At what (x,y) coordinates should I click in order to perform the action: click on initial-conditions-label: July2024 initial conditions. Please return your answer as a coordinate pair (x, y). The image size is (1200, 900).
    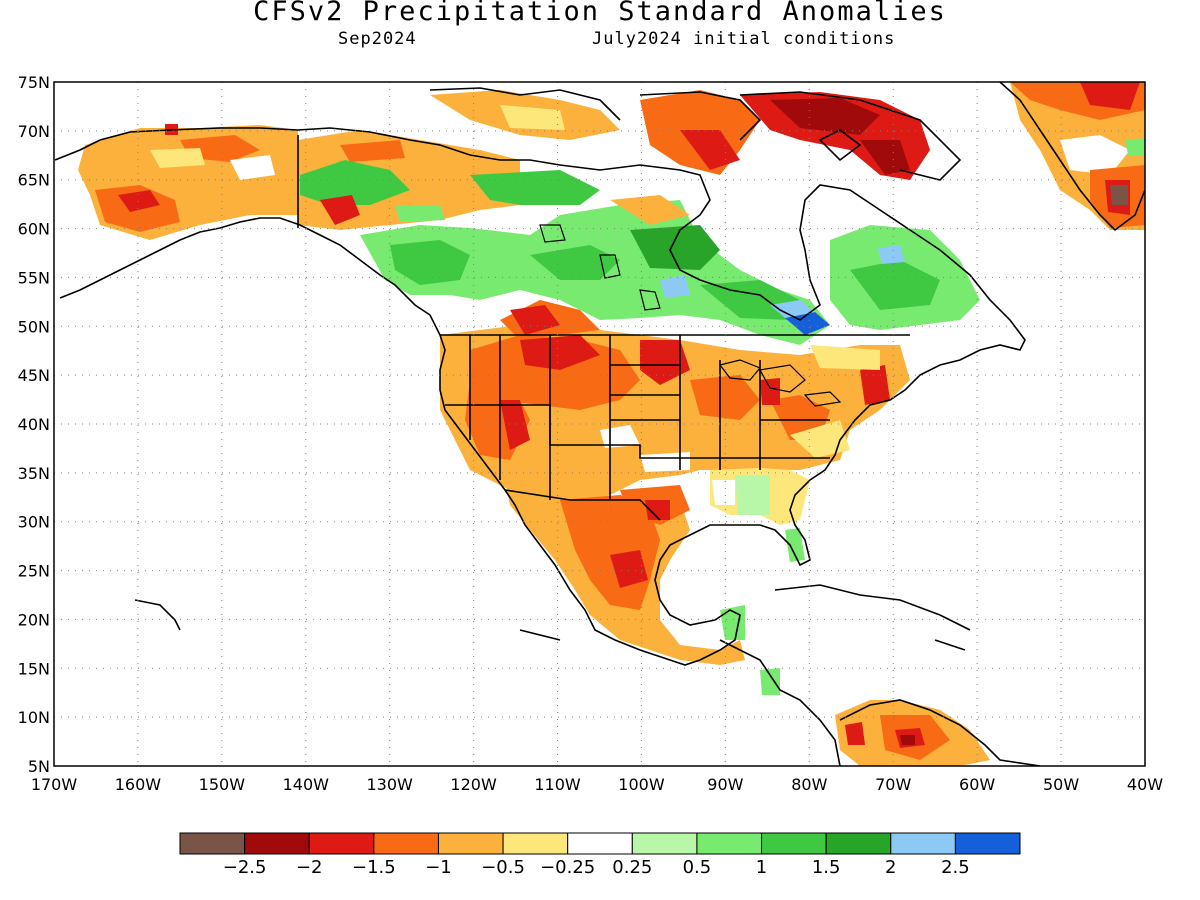
    Looking at the image, I should click on (744, 39).